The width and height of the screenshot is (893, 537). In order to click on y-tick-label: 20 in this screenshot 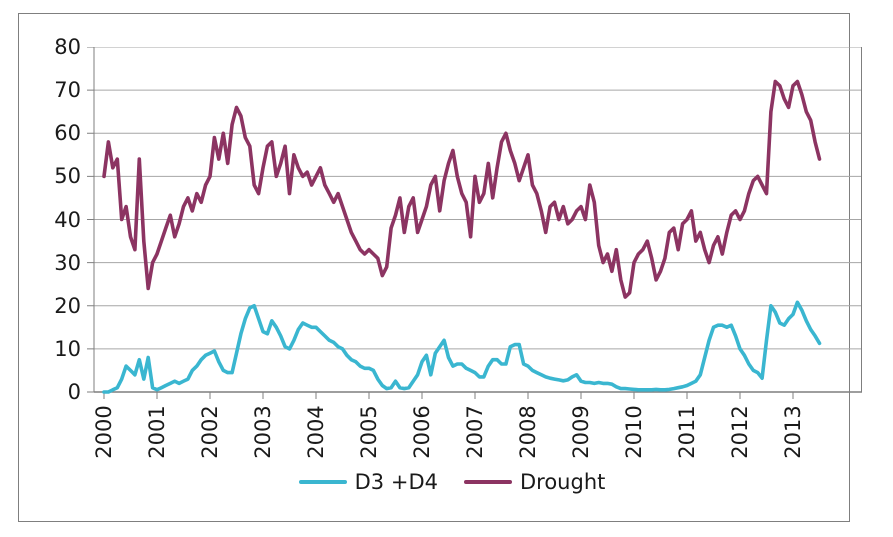, I will do `click(67, 305)`.